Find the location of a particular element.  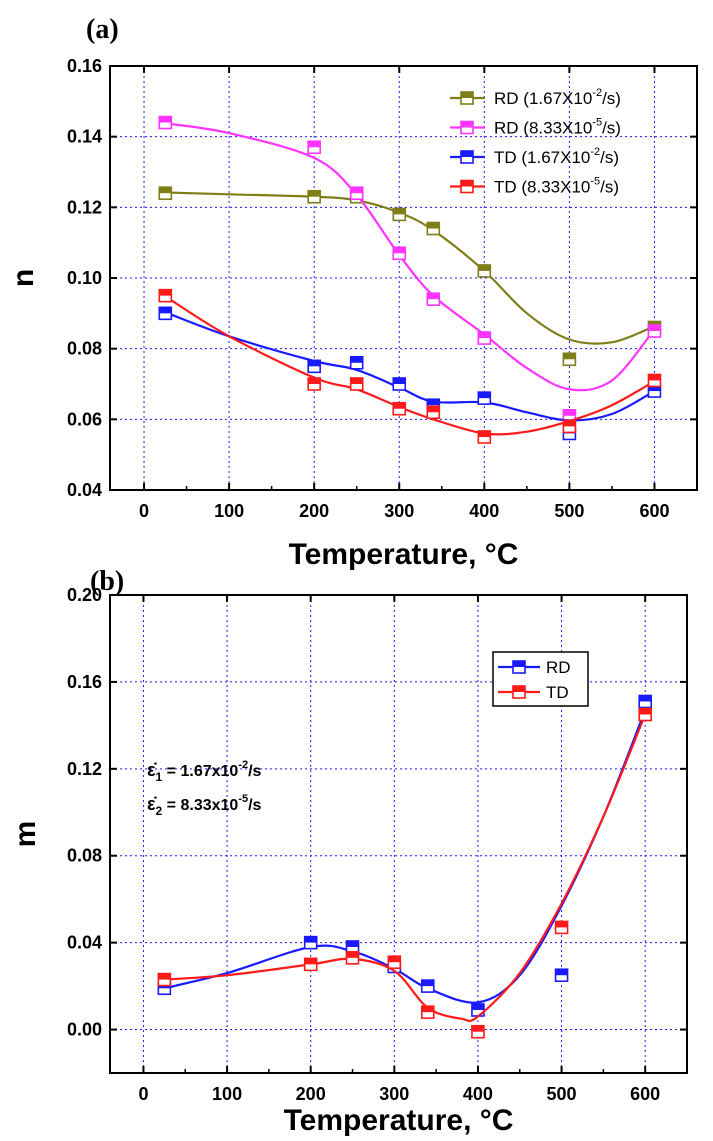

series-line is located at coordinates (410, 365).